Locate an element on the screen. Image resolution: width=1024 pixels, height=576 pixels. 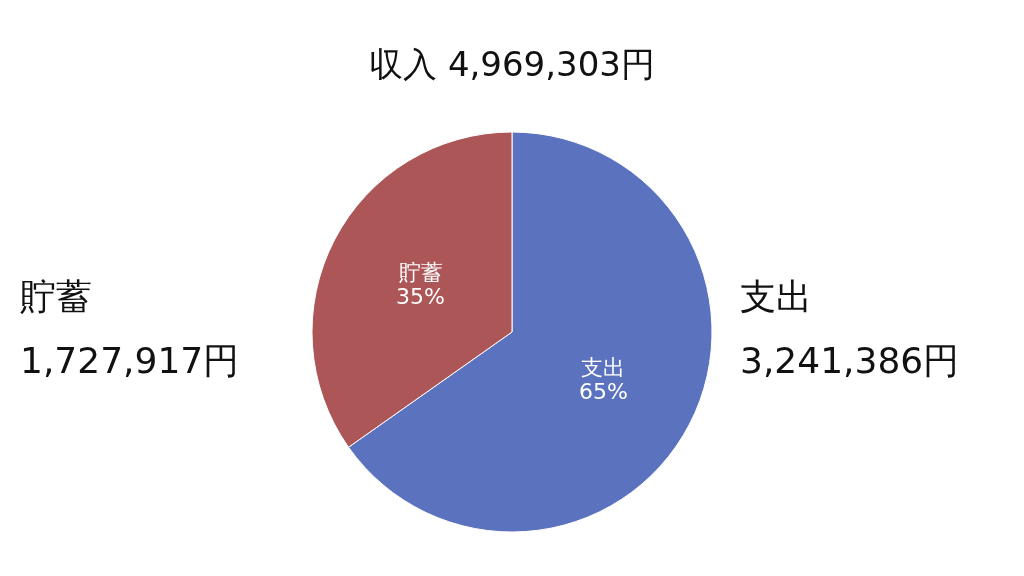
data-label: 1,727,917円 is located at coordinates (130, 360).